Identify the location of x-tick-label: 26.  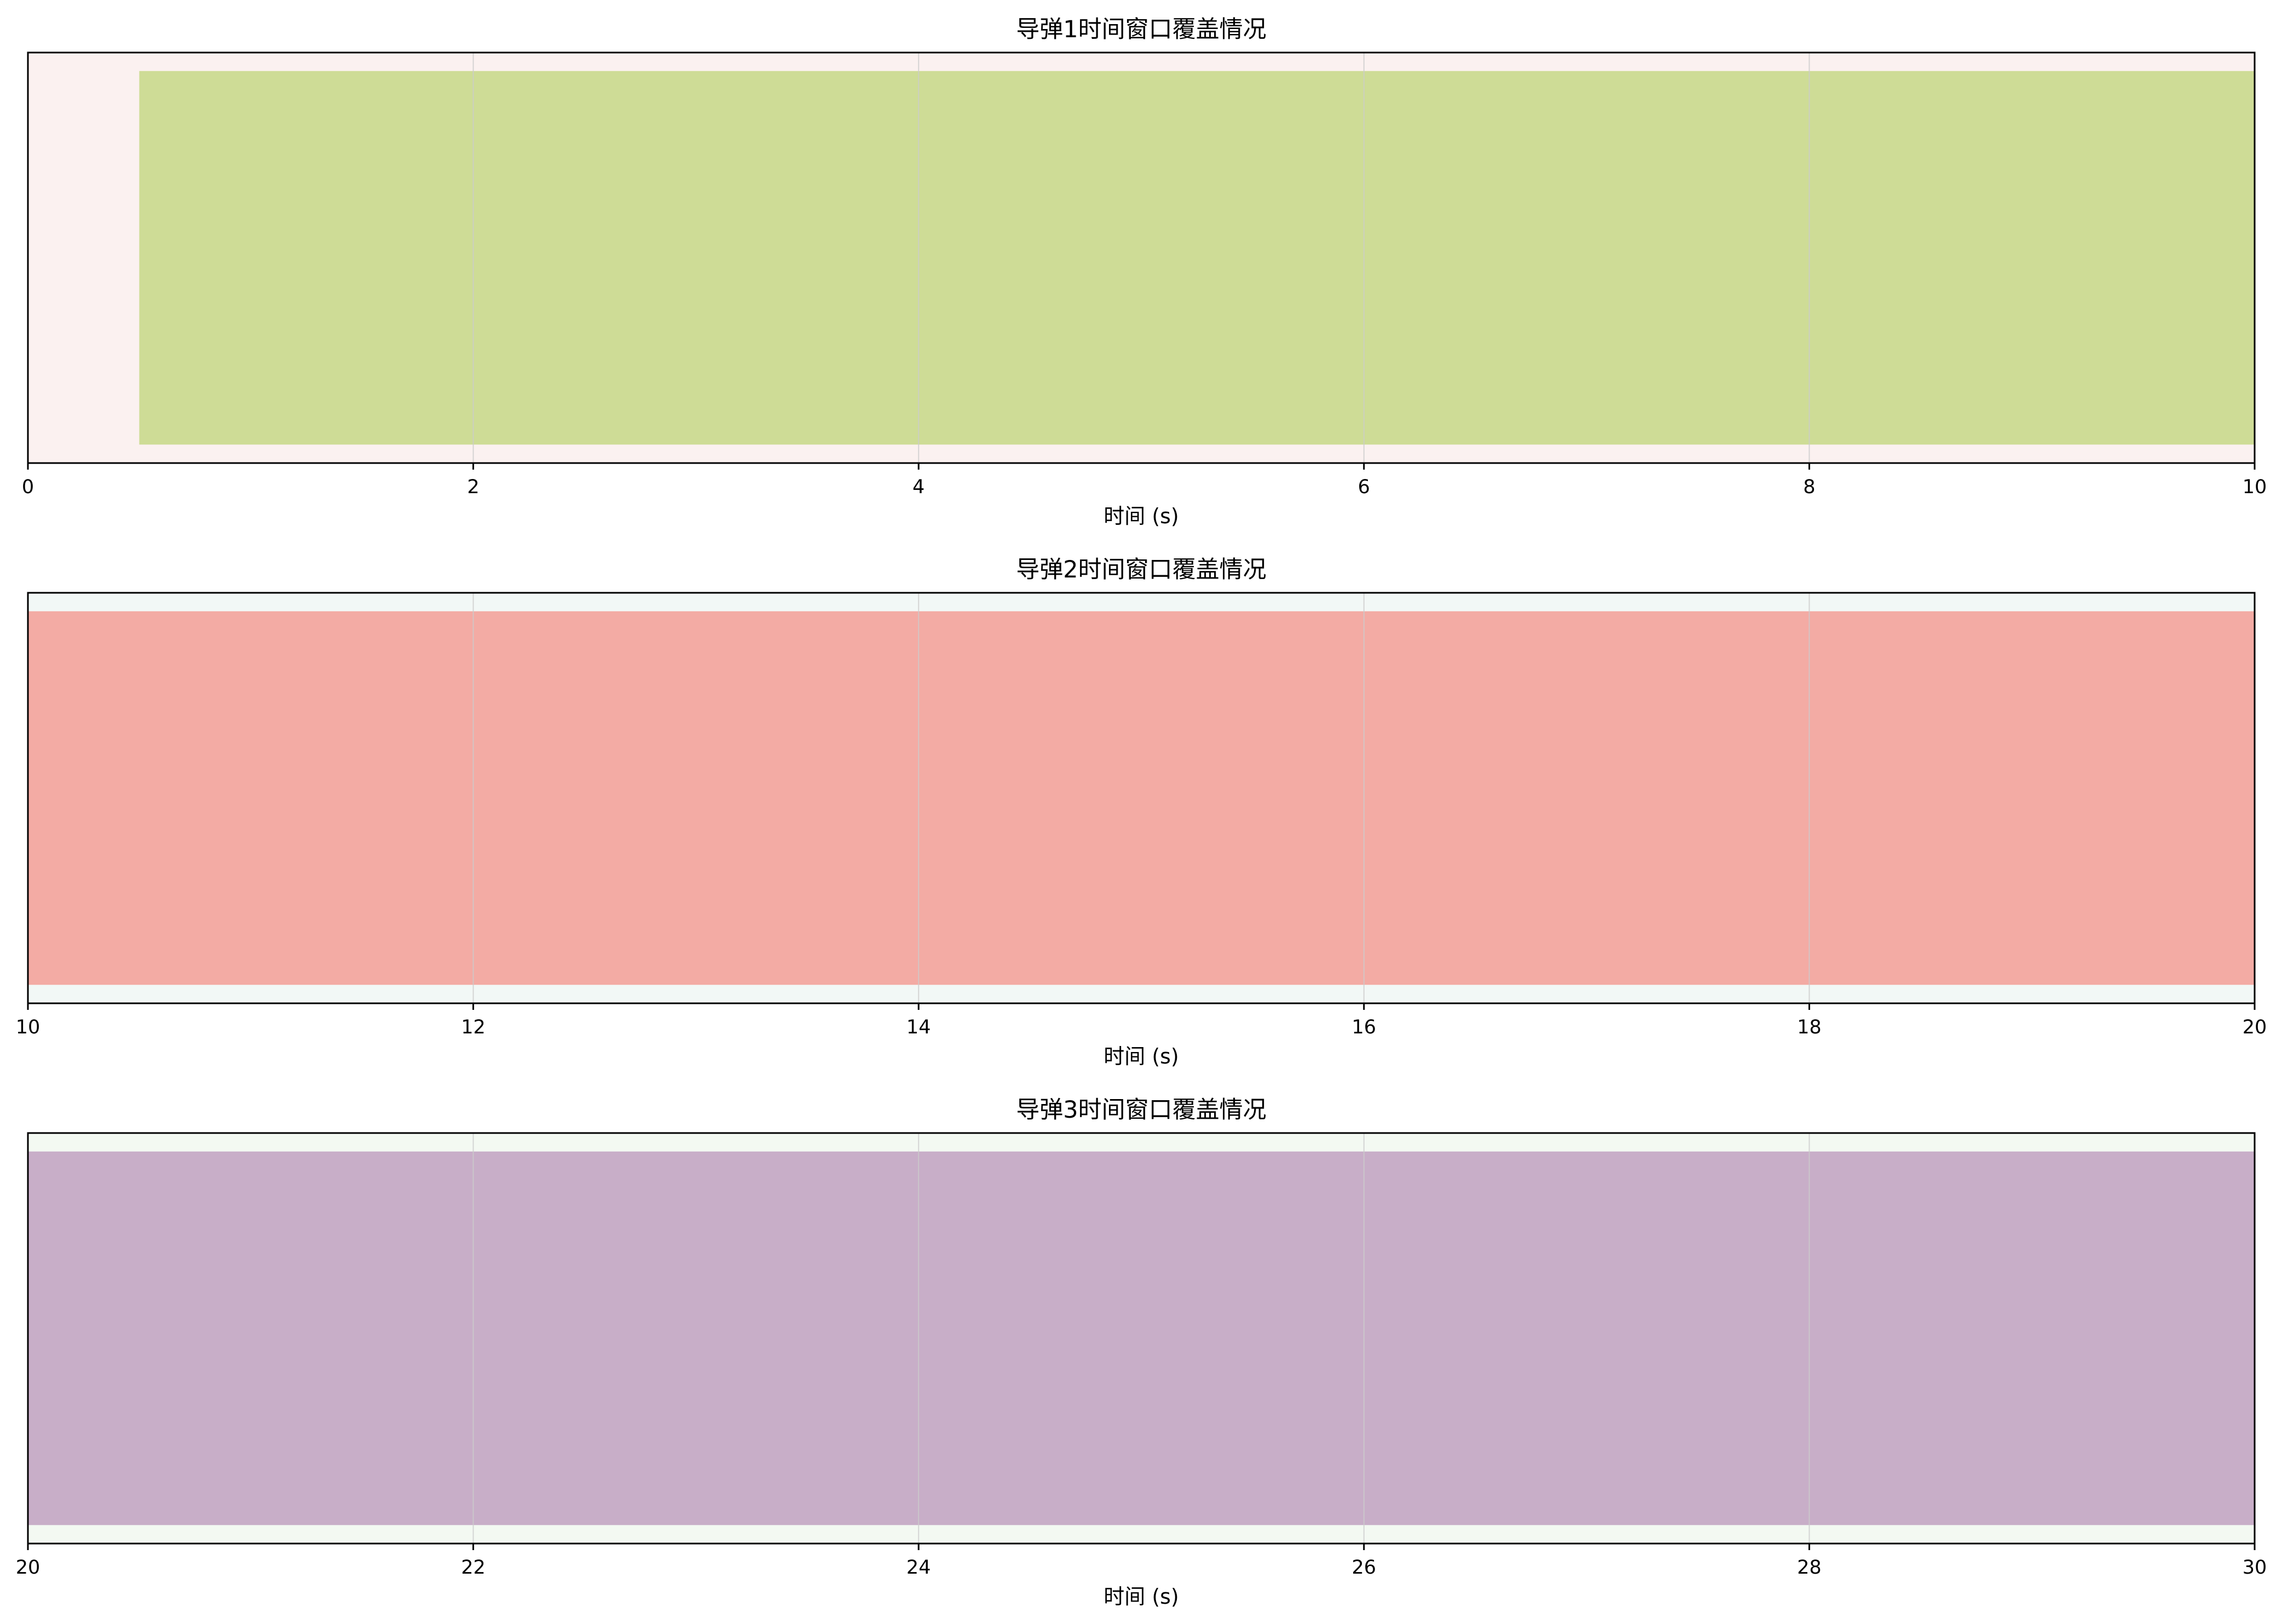
(1364, 1568).